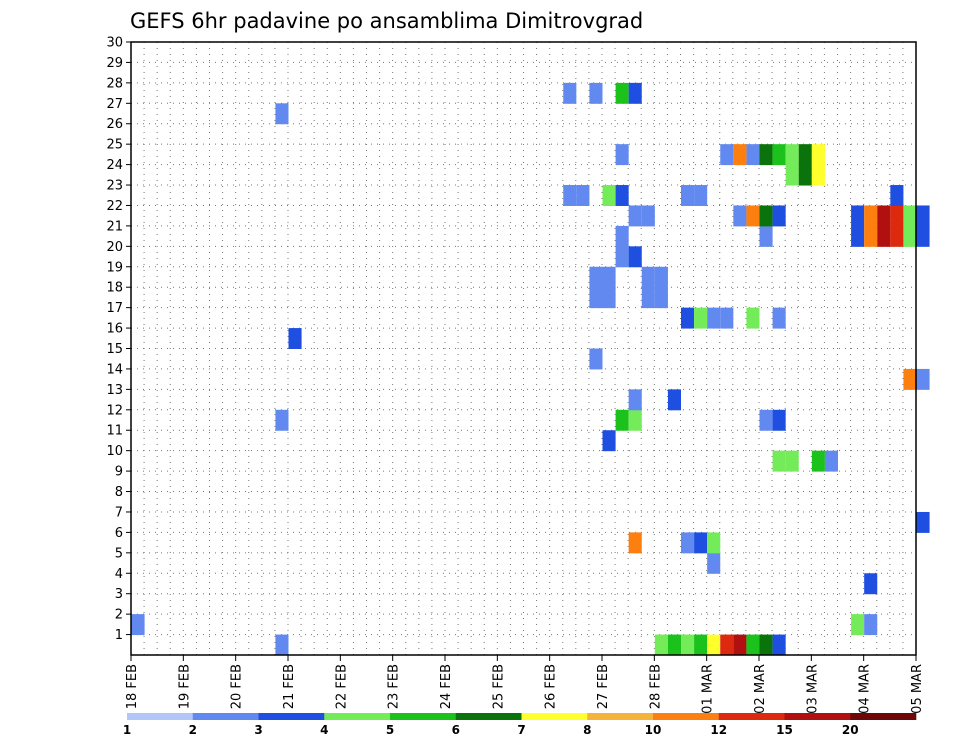 Image resolution: width=960 pixels, height=742 pixels. Describe the element at coordinates (551, 686) in the screenshot. I see `x-tick-label: 26 FEB` at that location.